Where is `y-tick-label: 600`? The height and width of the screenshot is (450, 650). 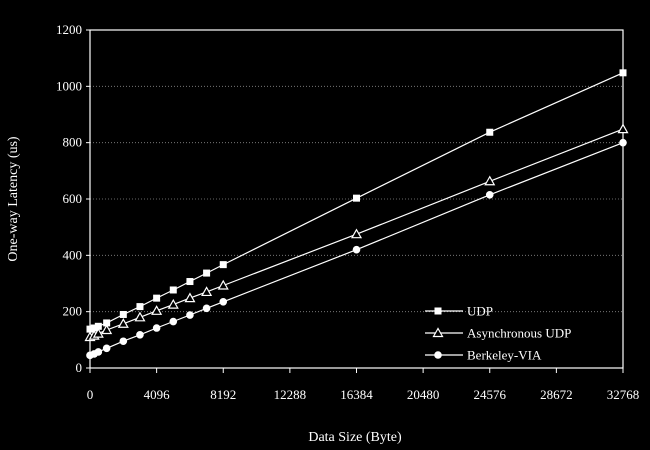
y-tick-label: 600 is located at coordinates (73, 198).